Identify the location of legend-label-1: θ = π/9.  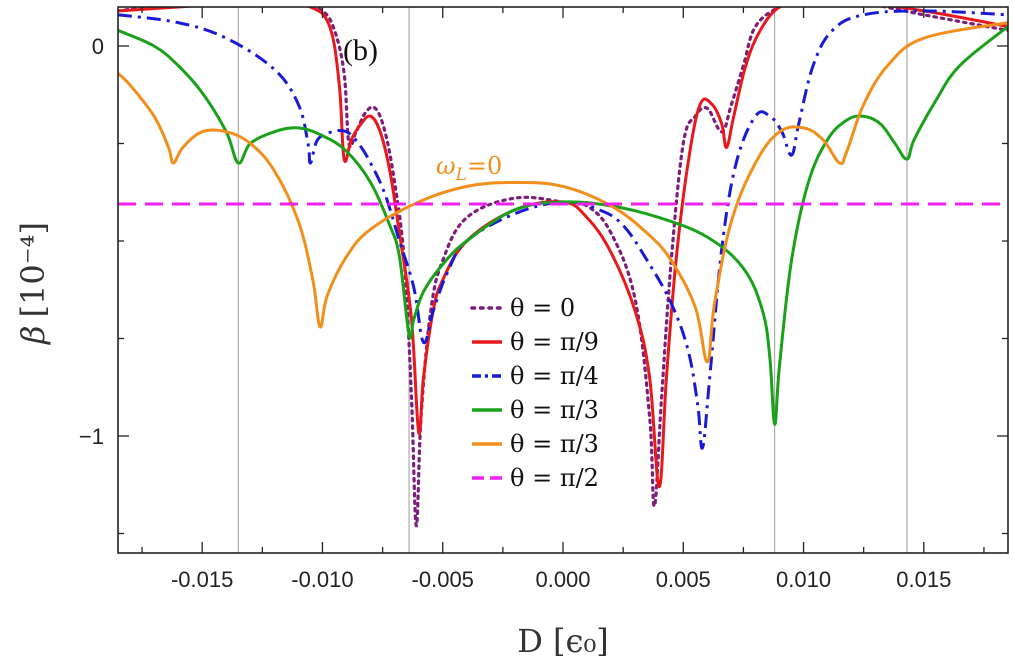
(554, 342).